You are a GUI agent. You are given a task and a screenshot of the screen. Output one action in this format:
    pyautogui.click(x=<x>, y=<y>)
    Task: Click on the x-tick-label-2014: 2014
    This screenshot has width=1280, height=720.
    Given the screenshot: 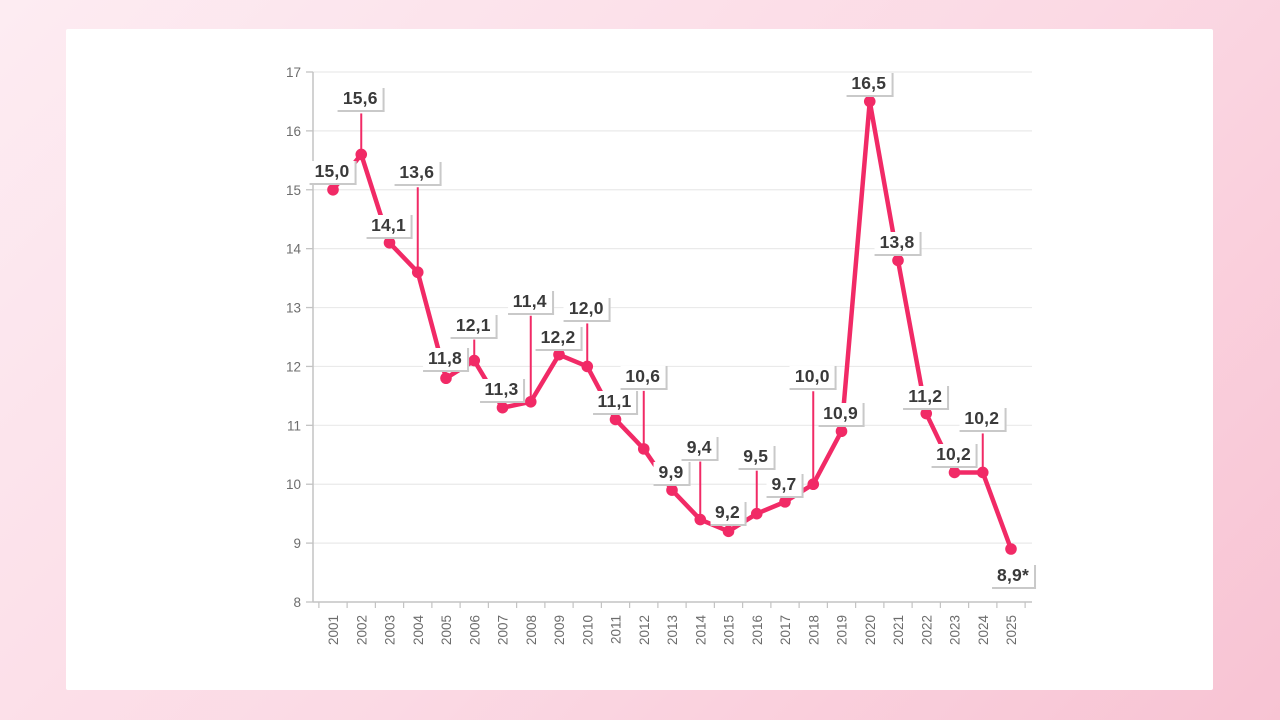 What is the action you would take?
    pyautogui.click(x=700, y=630)
    